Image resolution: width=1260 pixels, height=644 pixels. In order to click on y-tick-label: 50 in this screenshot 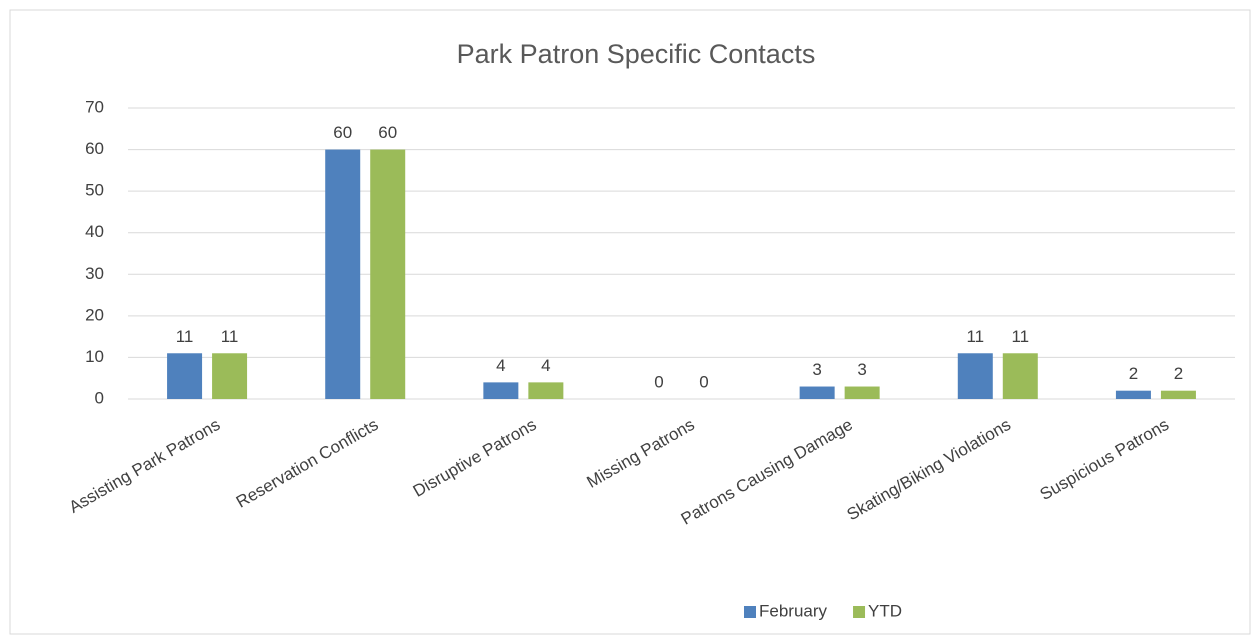, I will do `click(94, 190)`.